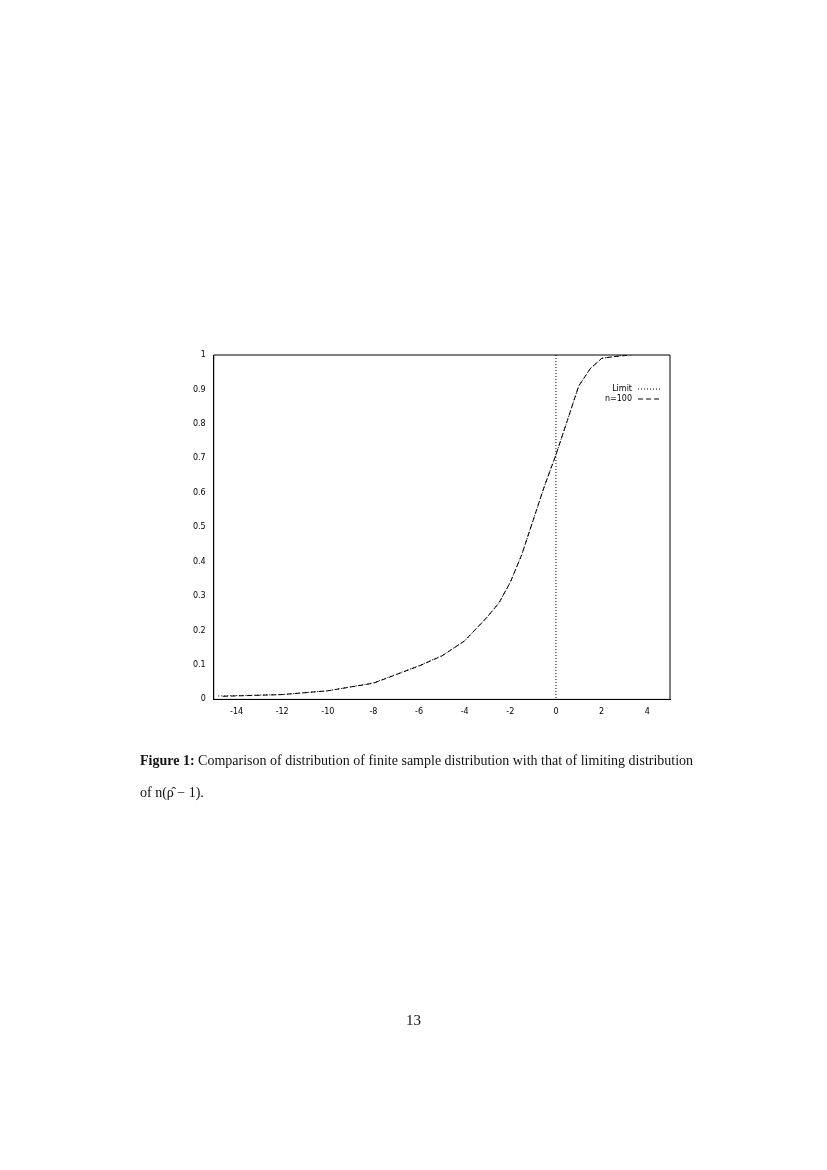  Describe the element at coordinates (199, 458) in the screenshot. I see `y-tick-label: 0.7` at that location.